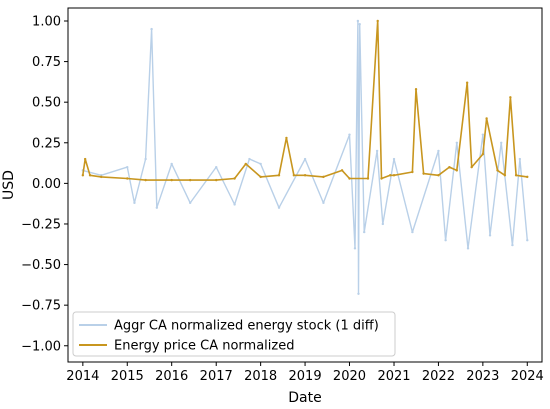  What do you see at coordinates (246, 326) in the screenshot?
I see `legend-label-stock: Aggr CA normalized energy stock (1 diff)` at bounding box center [246, 326].